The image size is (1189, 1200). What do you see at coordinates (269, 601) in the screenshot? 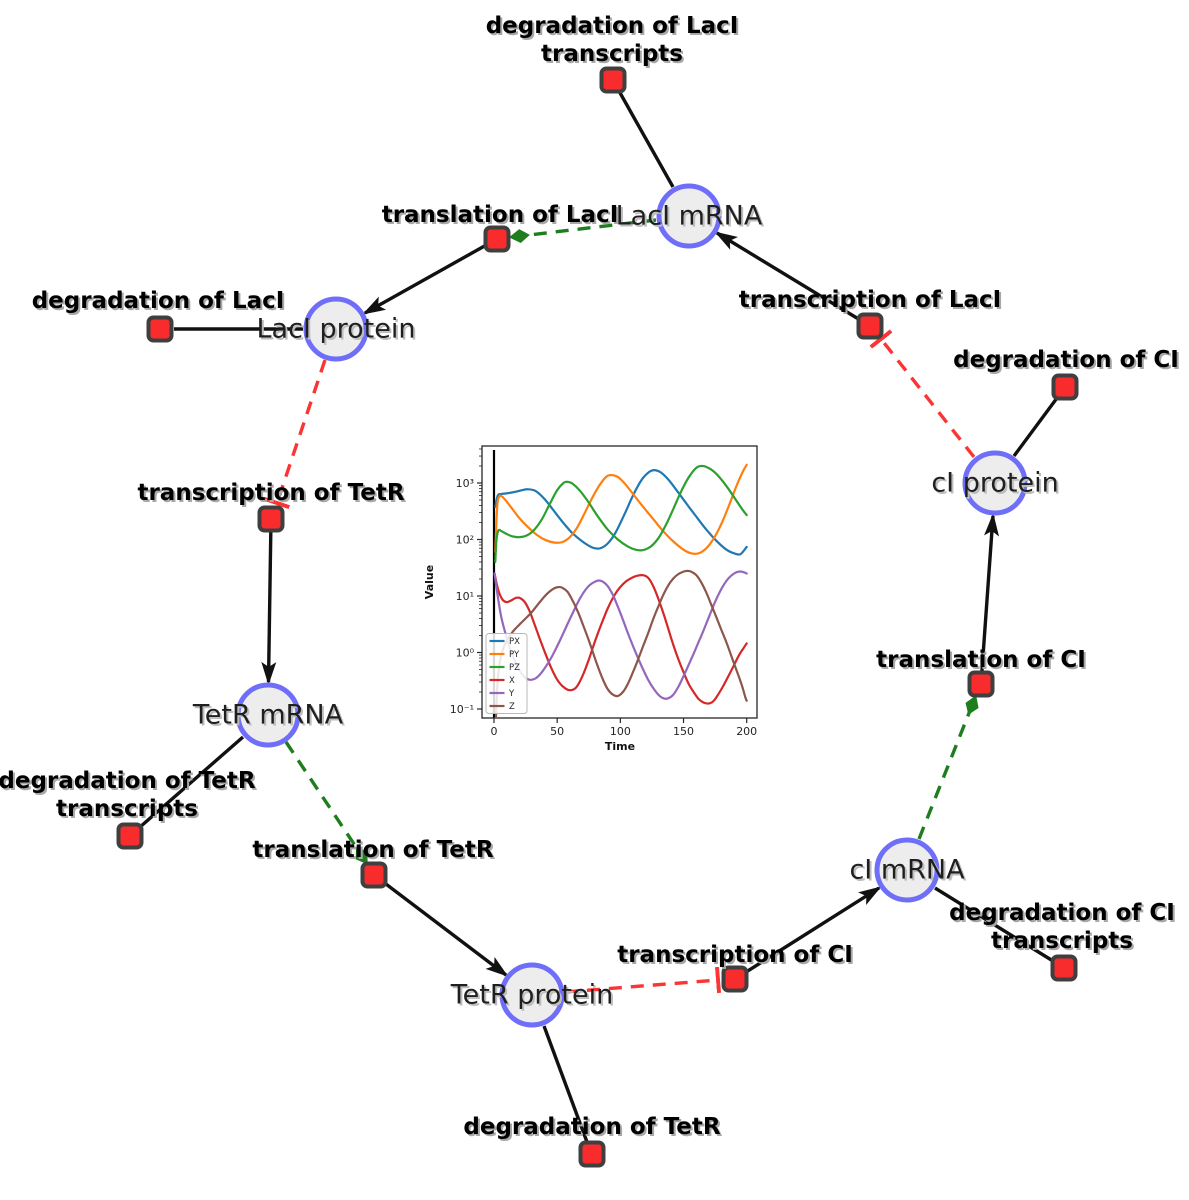
I see `edge-transcription-tetR-to-mRNA` at bounding box center [269, 601].